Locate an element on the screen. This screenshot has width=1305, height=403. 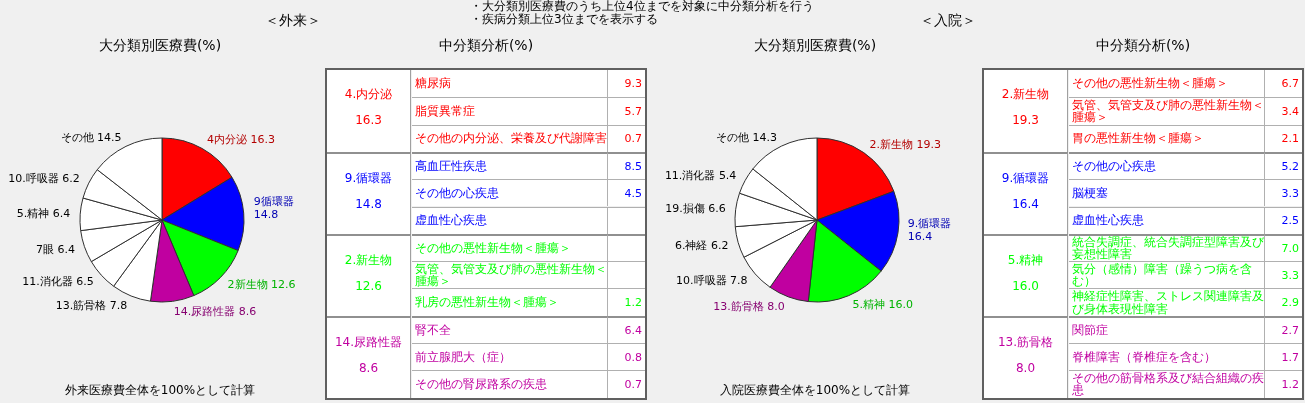
text: ・疾病分類上位3位までを表示する is located at coordinates (564, 19).